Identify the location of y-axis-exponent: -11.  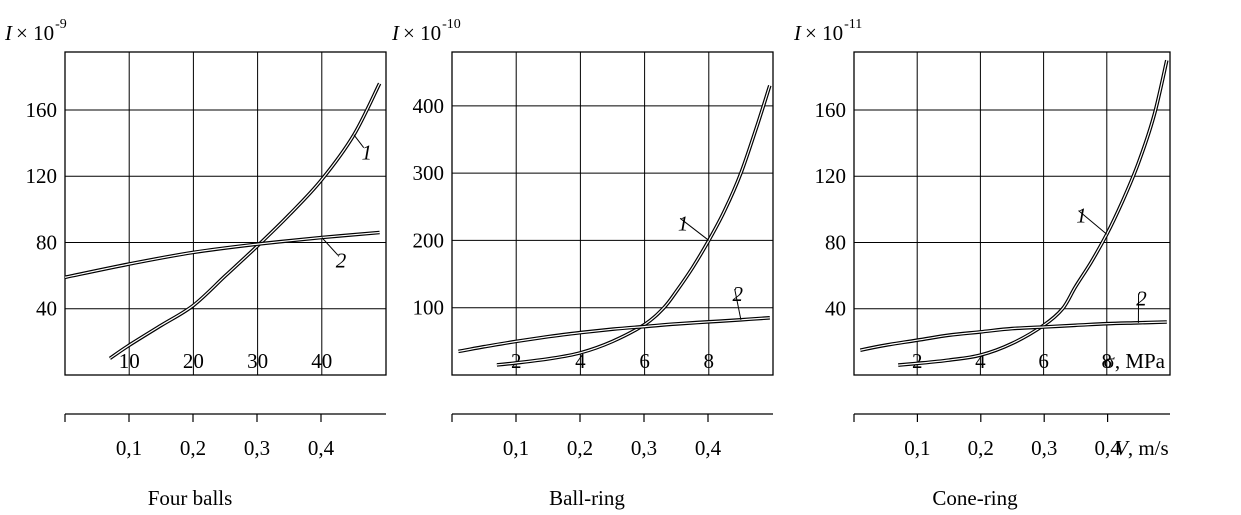
(853, 24).